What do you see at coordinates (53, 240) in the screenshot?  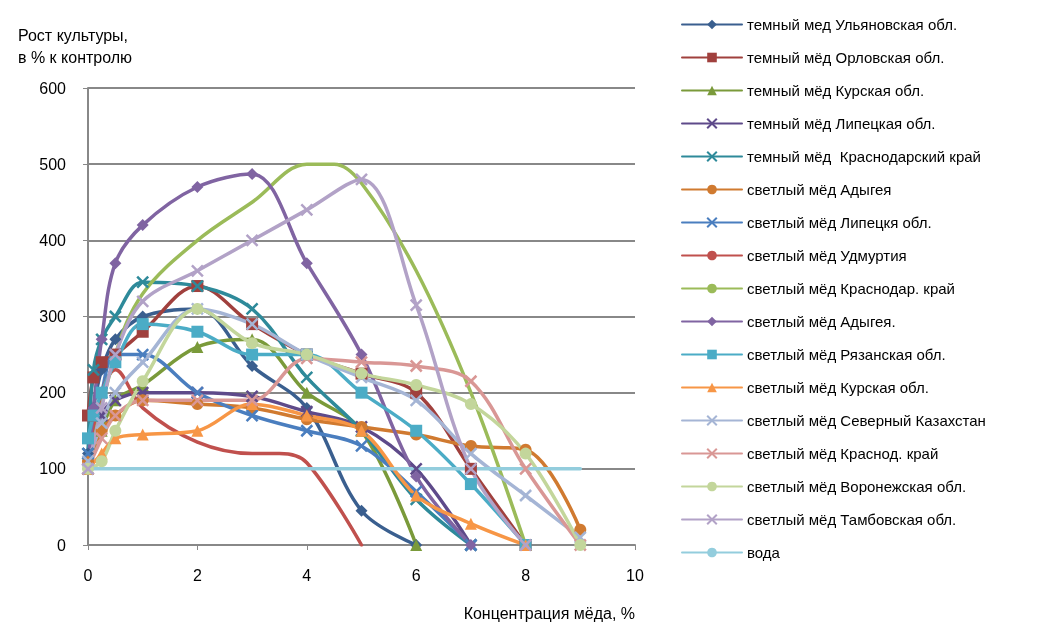 I see `y-tick-label: 400` at bounding box center [53, 240].